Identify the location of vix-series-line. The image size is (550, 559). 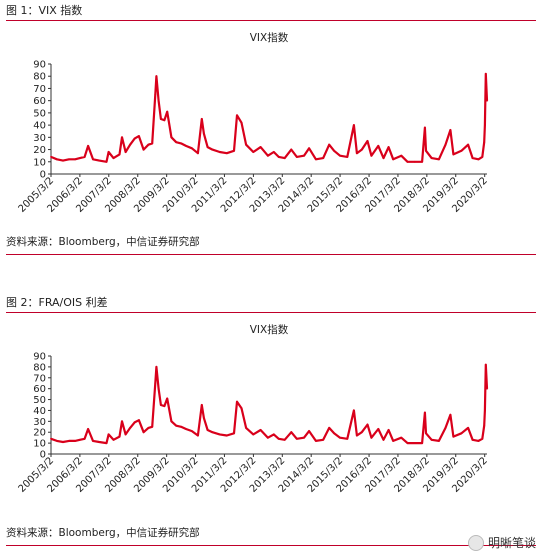
(269, 404).